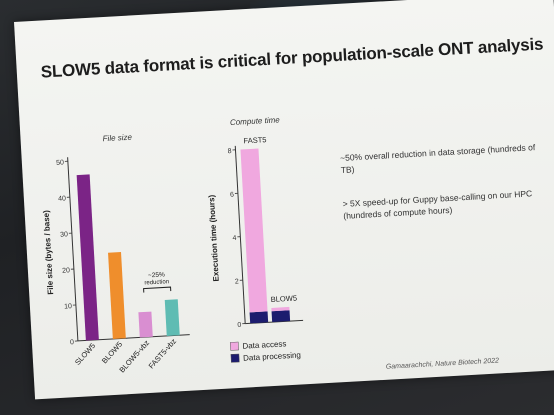 Image resolution: width=554 pixels, height=415 pixels. What do you see at coordinates (172, 317) in the screenshot?
I see `bar-fast5-vbz` at bounding box center [172, 317].